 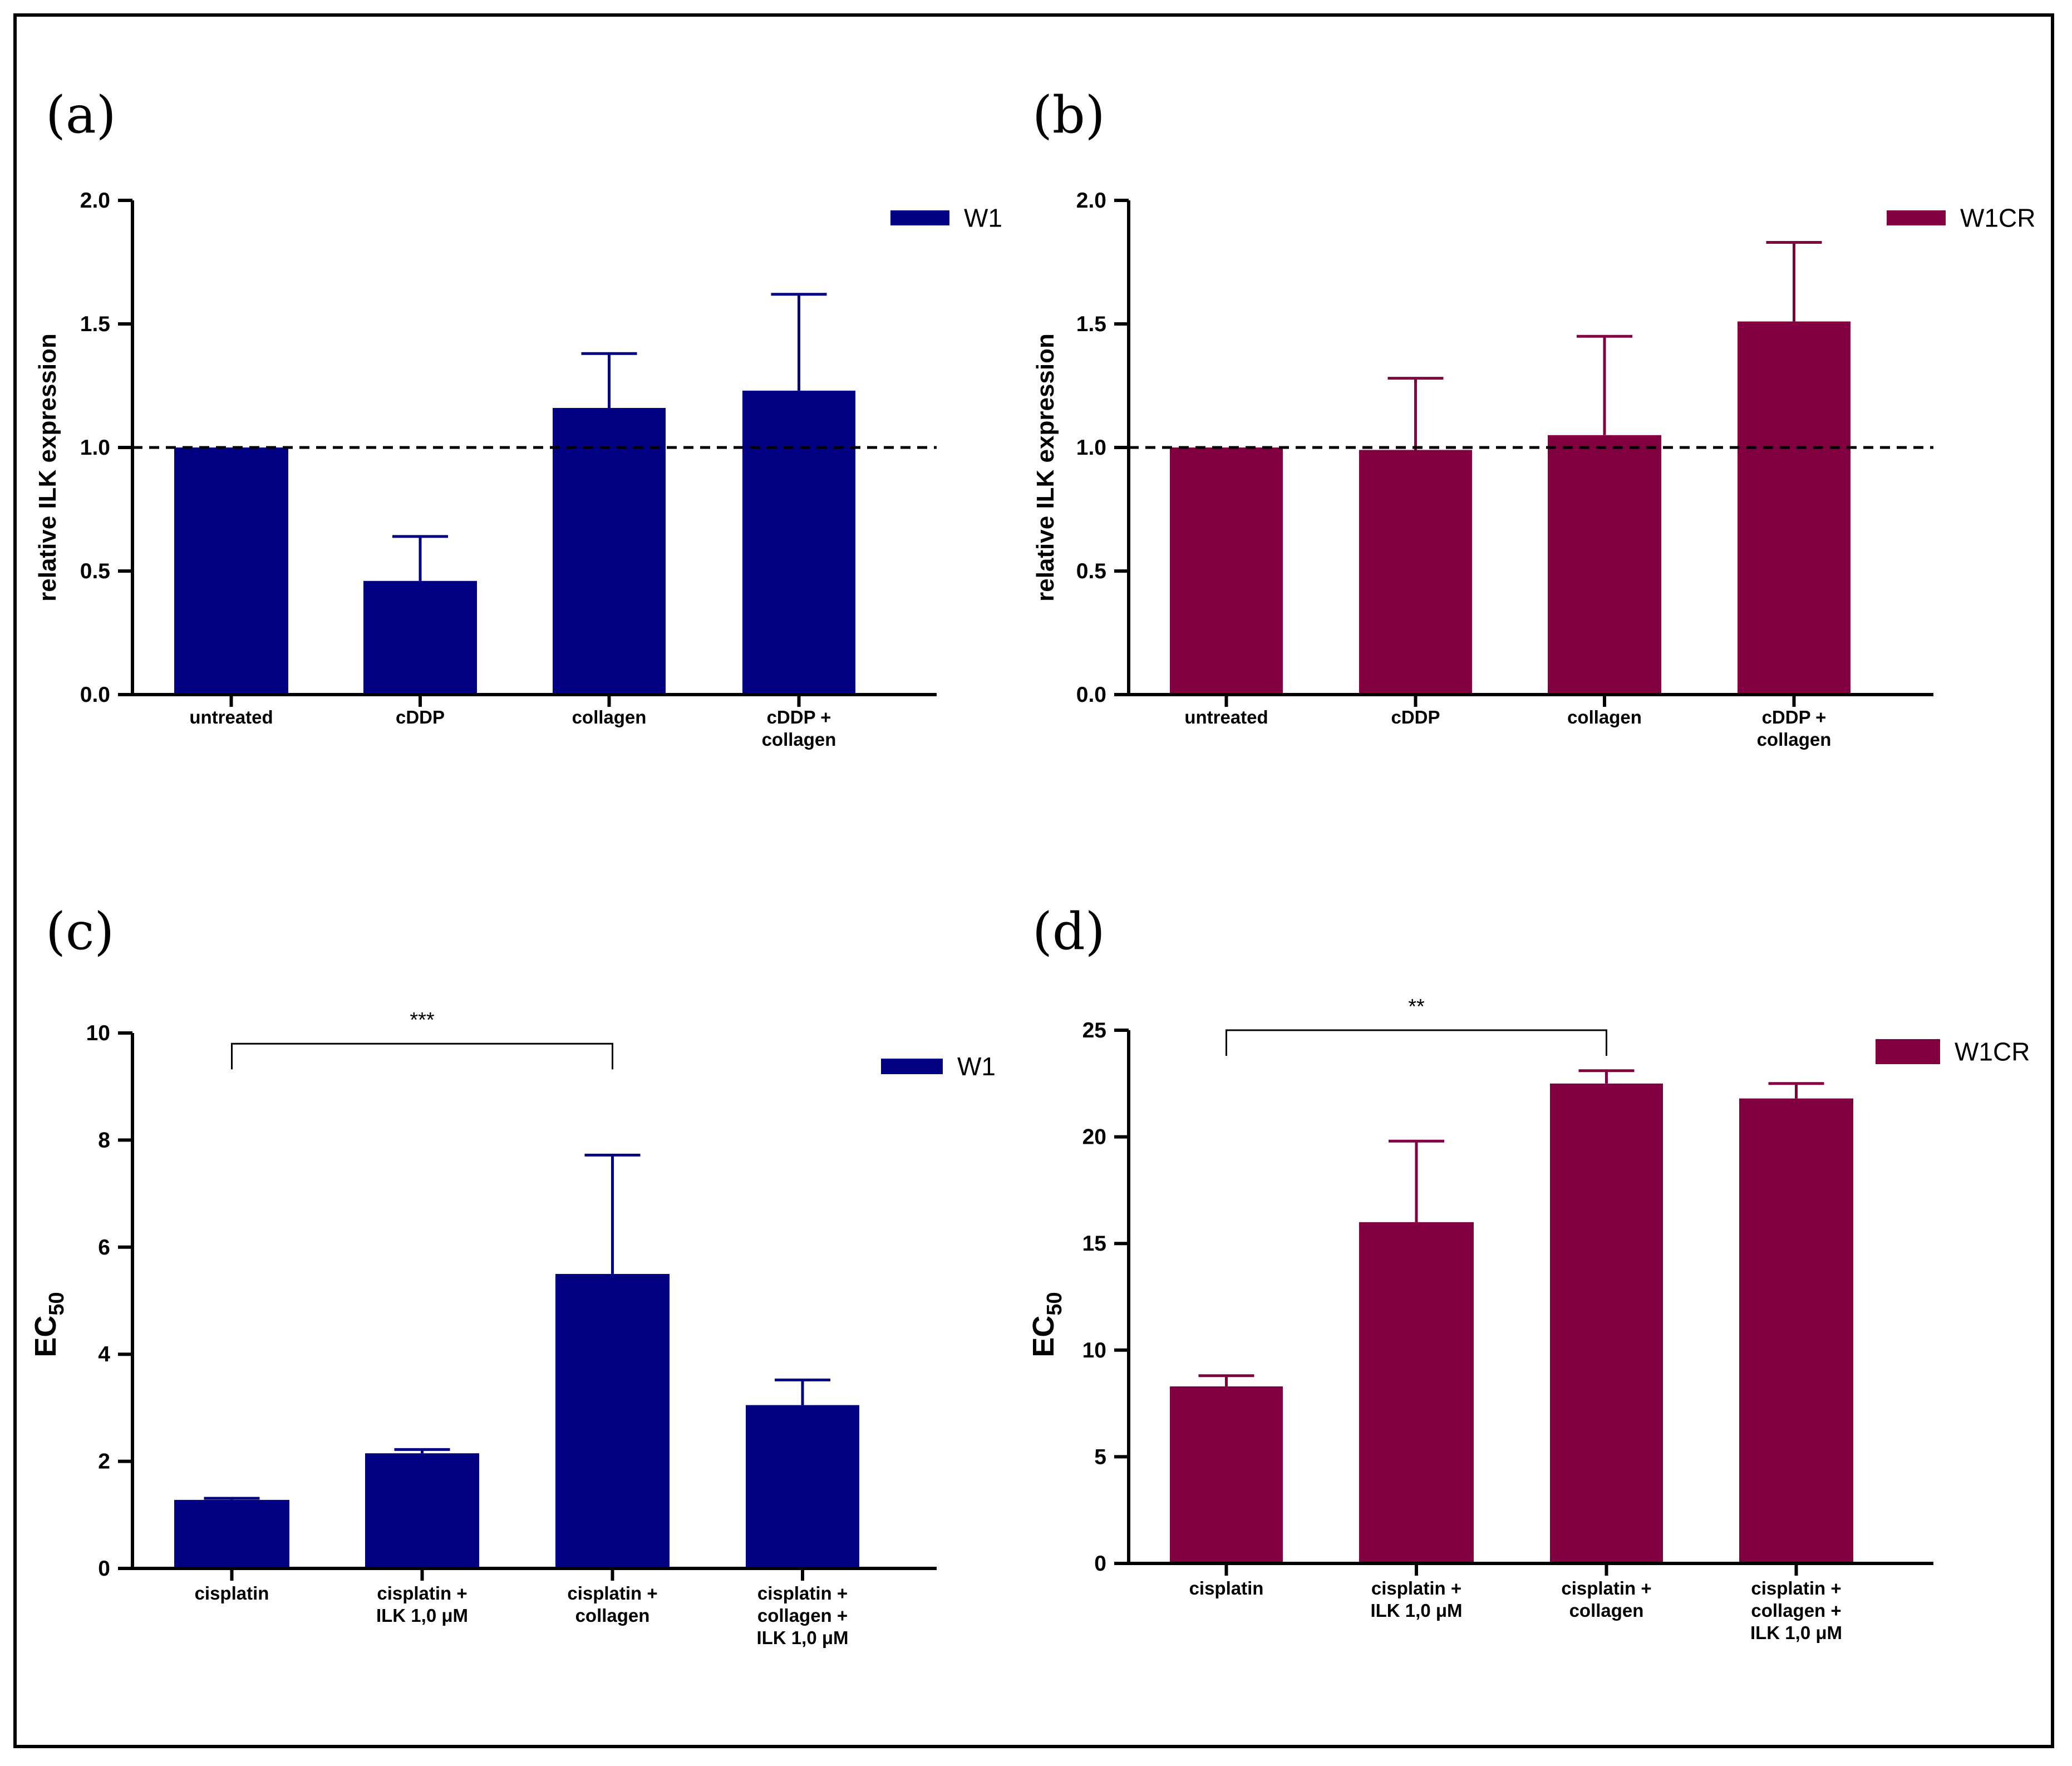 What do you see at coordinates (104, 1248) in the screenshot?
I see `y-tick-label: 6` at bounding box center [104, 1248].